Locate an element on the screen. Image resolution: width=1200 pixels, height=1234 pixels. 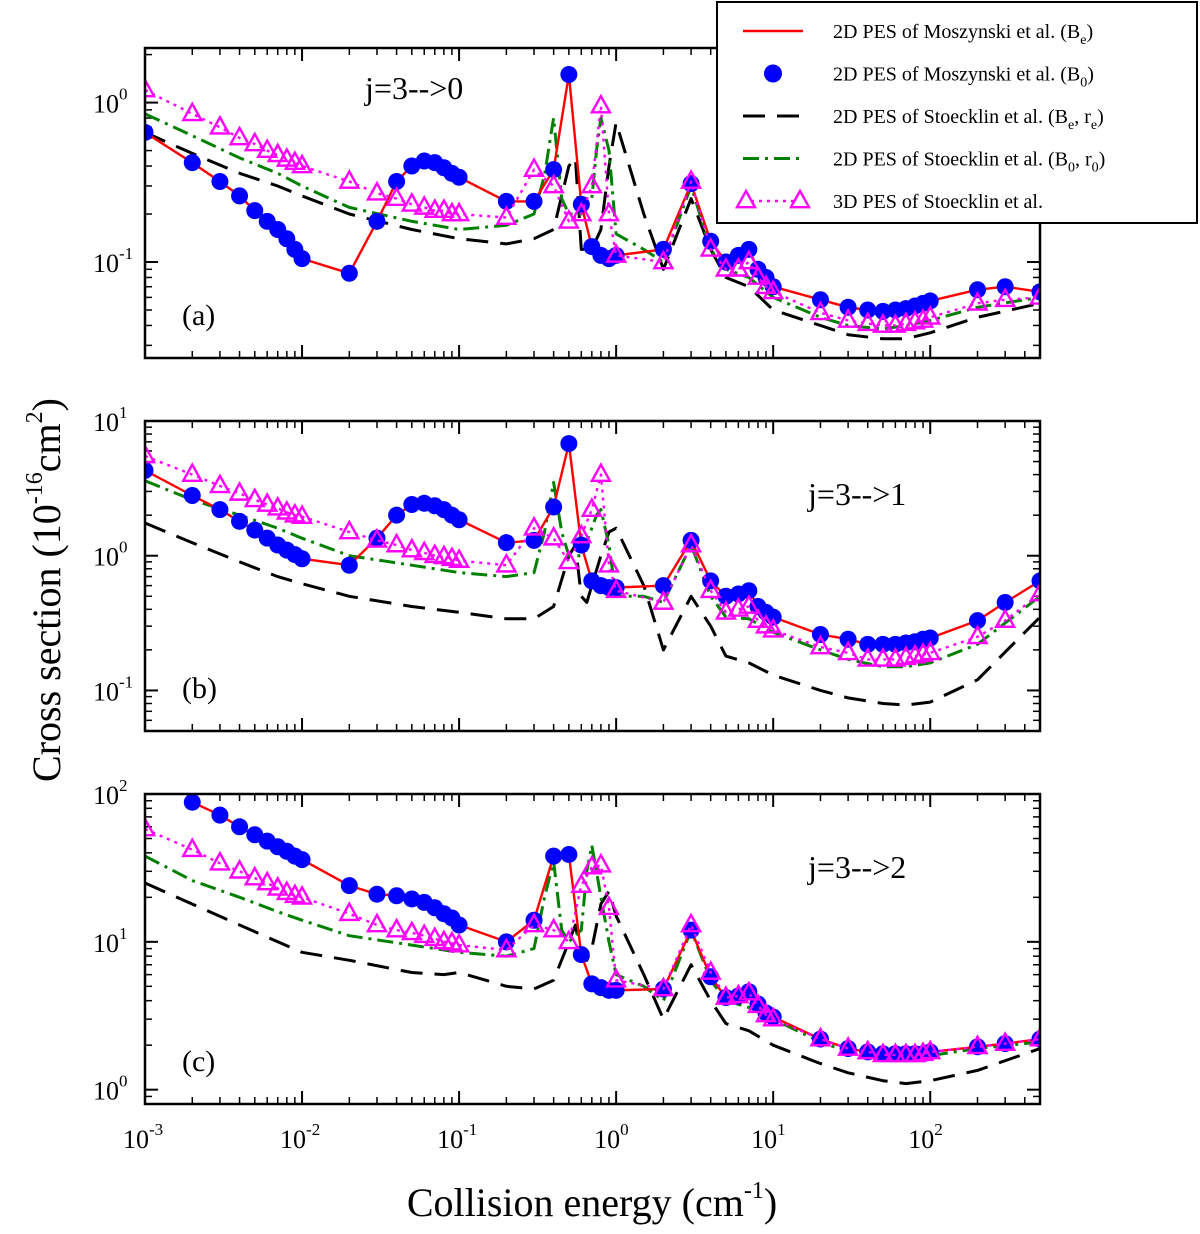
panel-annotation: j=3-->1 is located at coordinates (856, 494).